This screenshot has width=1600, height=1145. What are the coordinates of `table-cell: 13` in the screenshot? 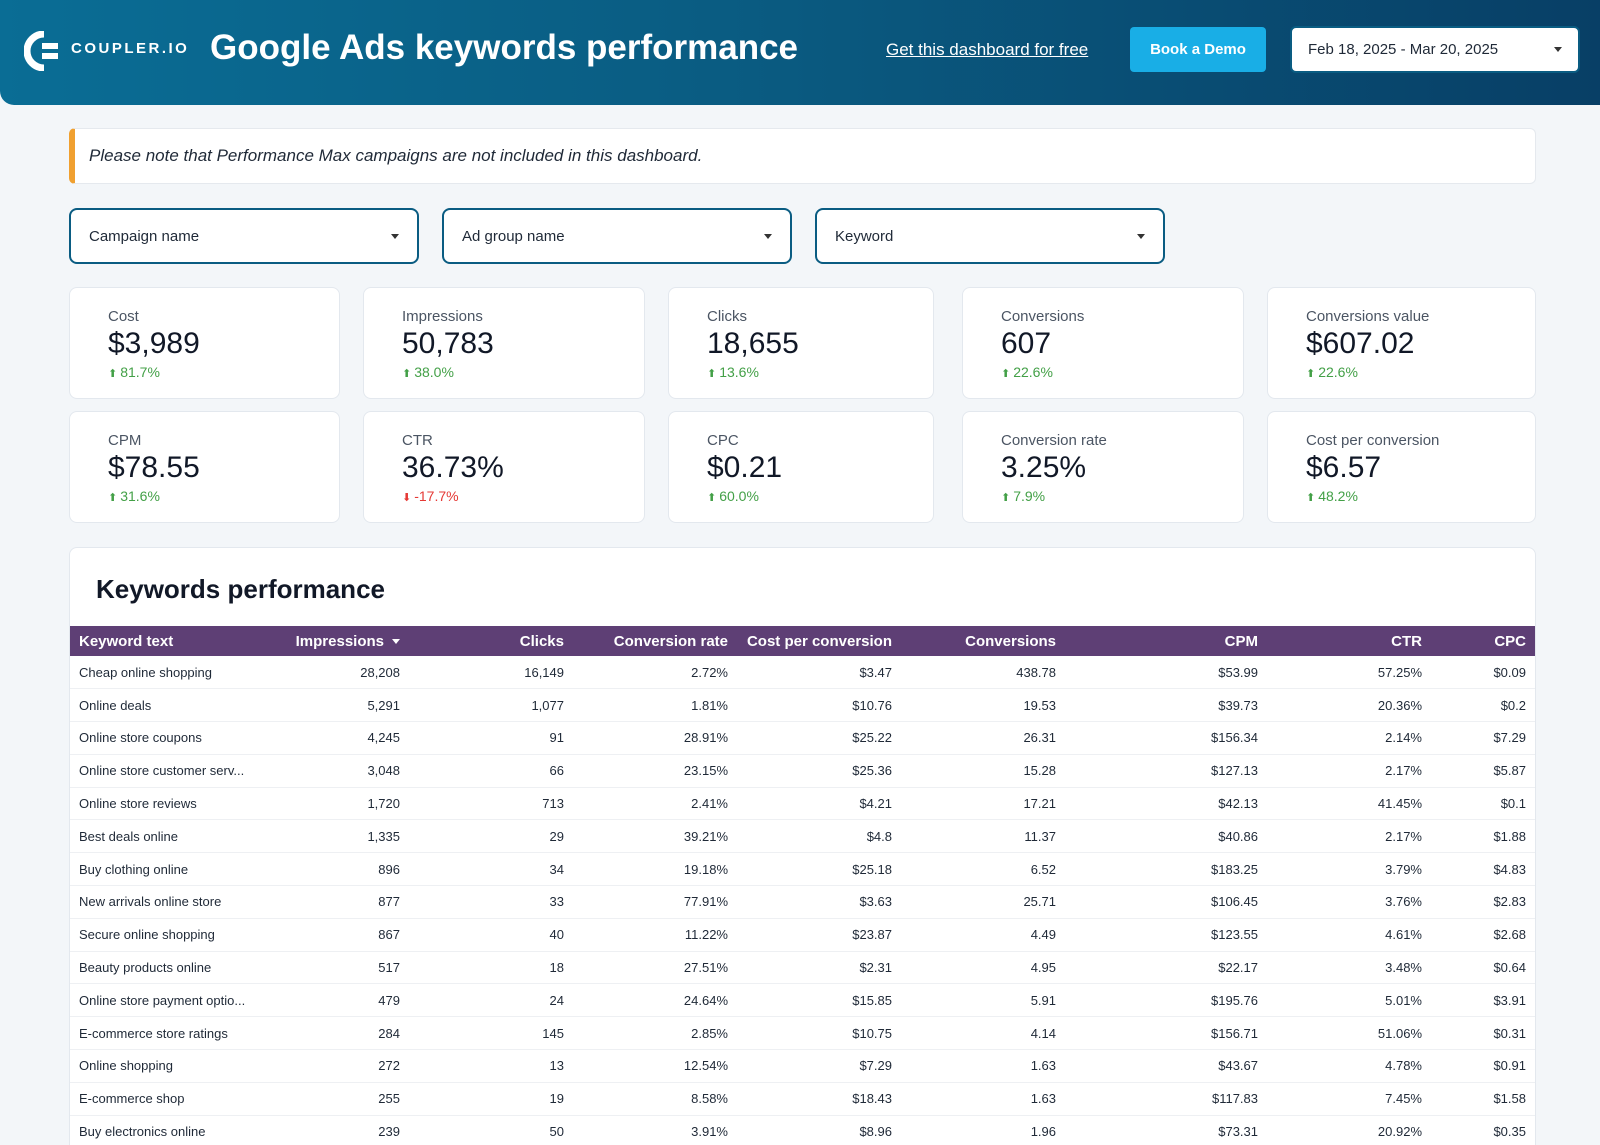 It's located at (491, 1066).